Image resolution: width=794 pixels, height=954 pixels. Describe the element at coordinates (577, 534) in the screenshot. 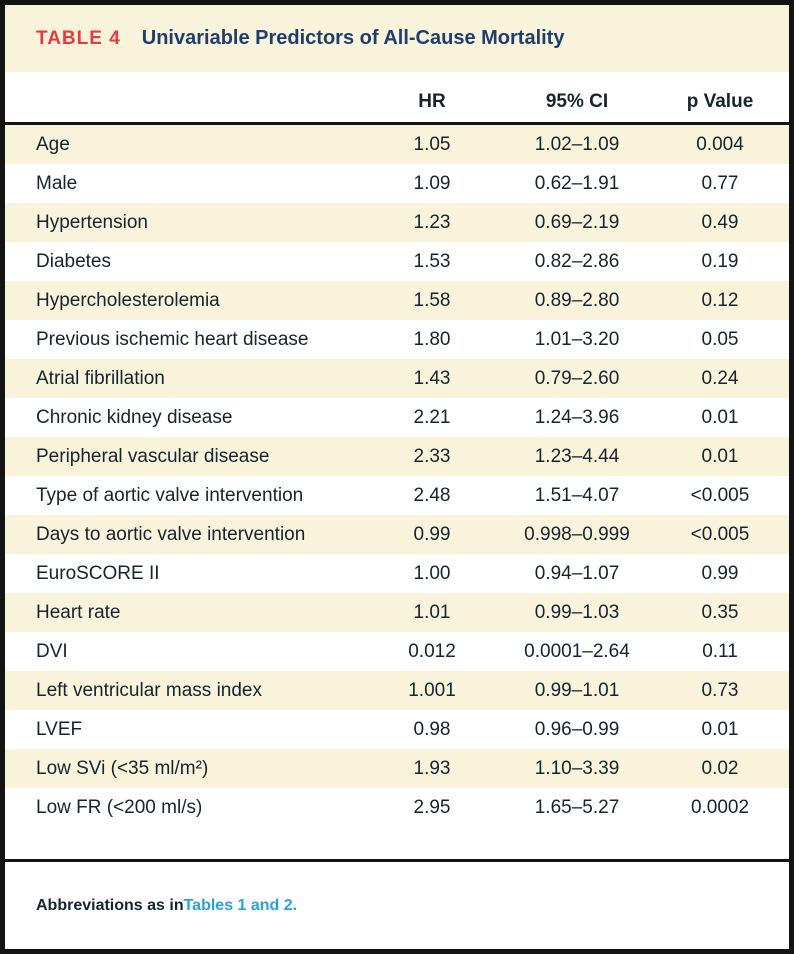

I see `ci-value: 0.998–0.999` at that location.